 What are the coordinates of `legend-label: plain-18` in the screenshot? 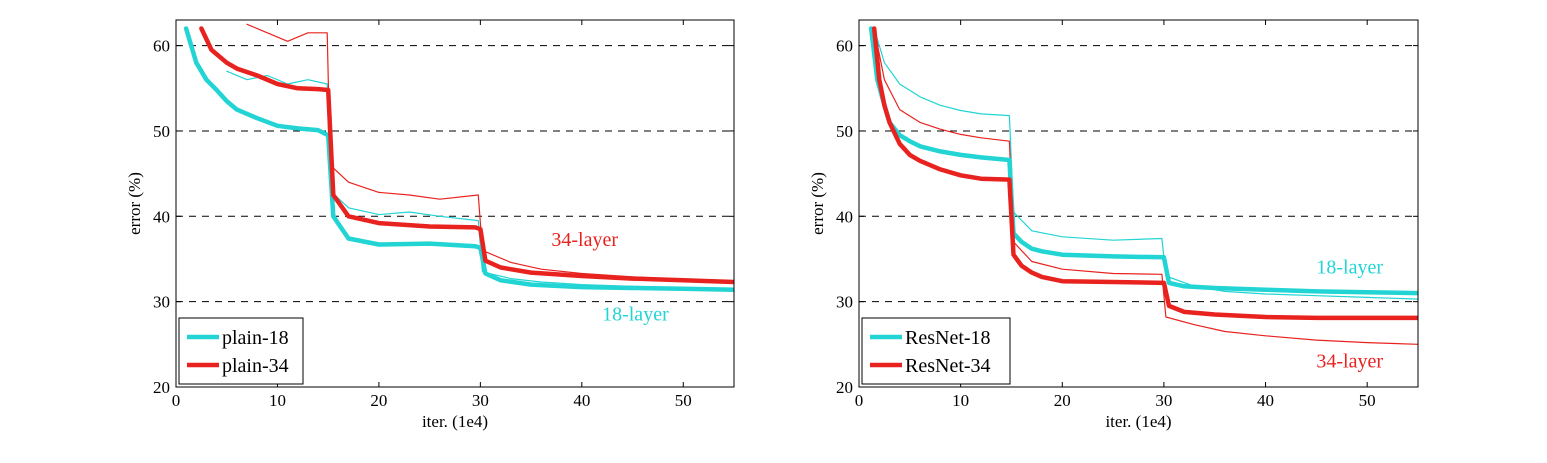 It's located at (255, 338).